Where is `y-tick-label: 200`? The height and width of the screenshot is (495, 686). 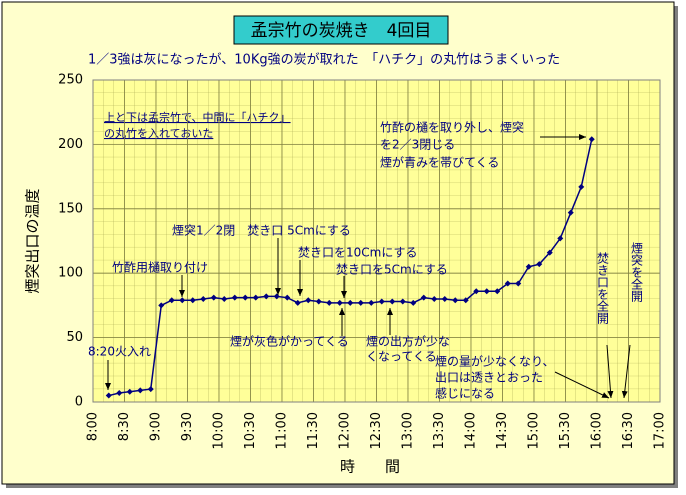 y-tick-label: 200 is located at coordinates (70, 144).